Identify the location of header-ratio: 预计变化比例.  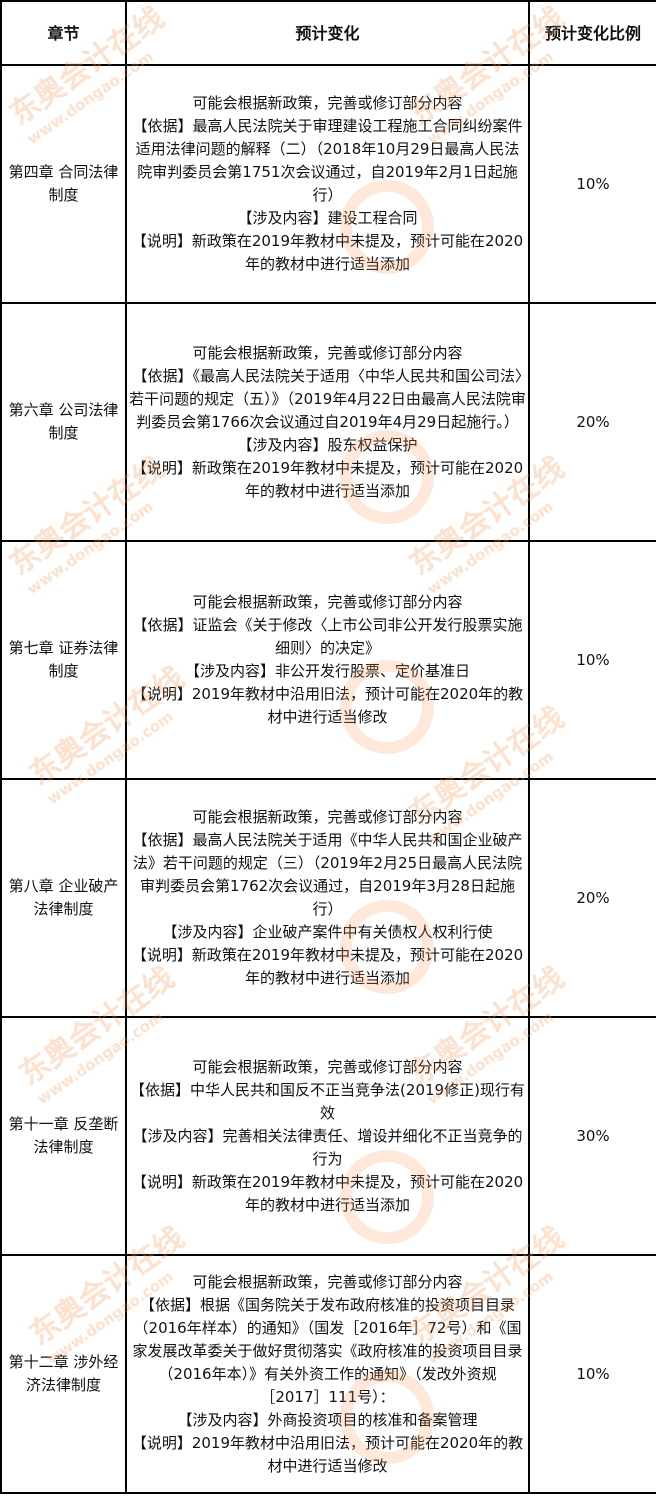
(592, 33).